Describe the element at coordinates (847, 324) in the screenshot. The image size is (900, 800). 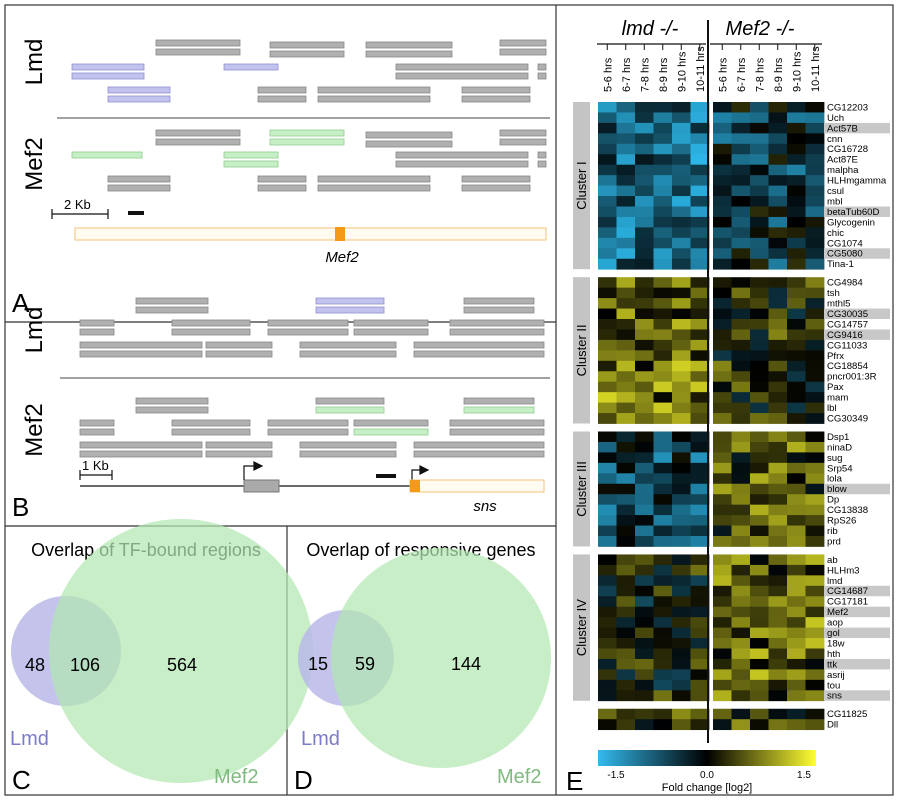
I see `gene-label: CG14757` at that location.